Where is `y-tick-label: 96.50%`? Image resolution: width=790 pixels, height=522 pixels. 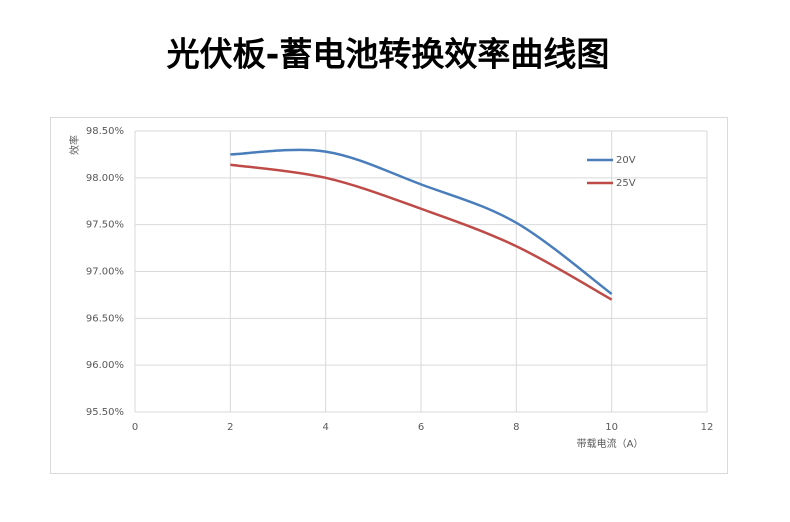
y-tick-label: 96.50% is located at coordinates (105, 318).